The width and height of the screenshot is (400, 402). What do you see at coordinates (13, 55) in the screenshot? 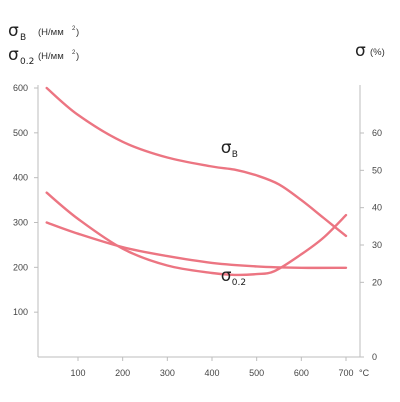
I see `sigma-02-symbol: σ` at bounding box center [13, 55].